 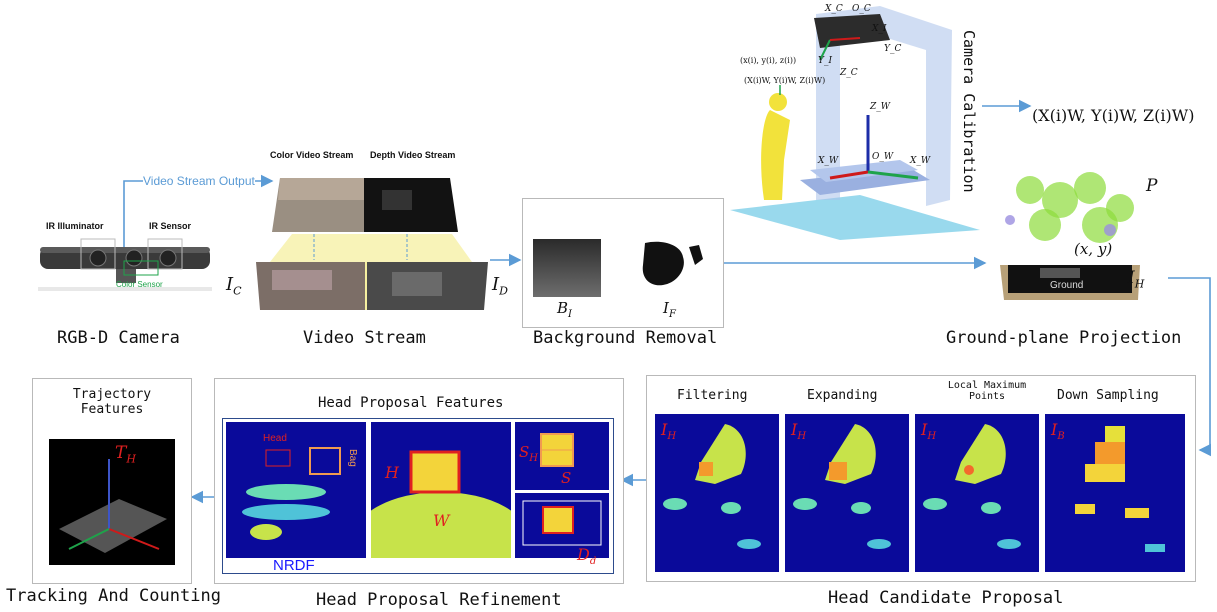 I want to click on head-refinement-inner: Head Bag H W SH S Dd NRDF, so click(x=418, y=496).